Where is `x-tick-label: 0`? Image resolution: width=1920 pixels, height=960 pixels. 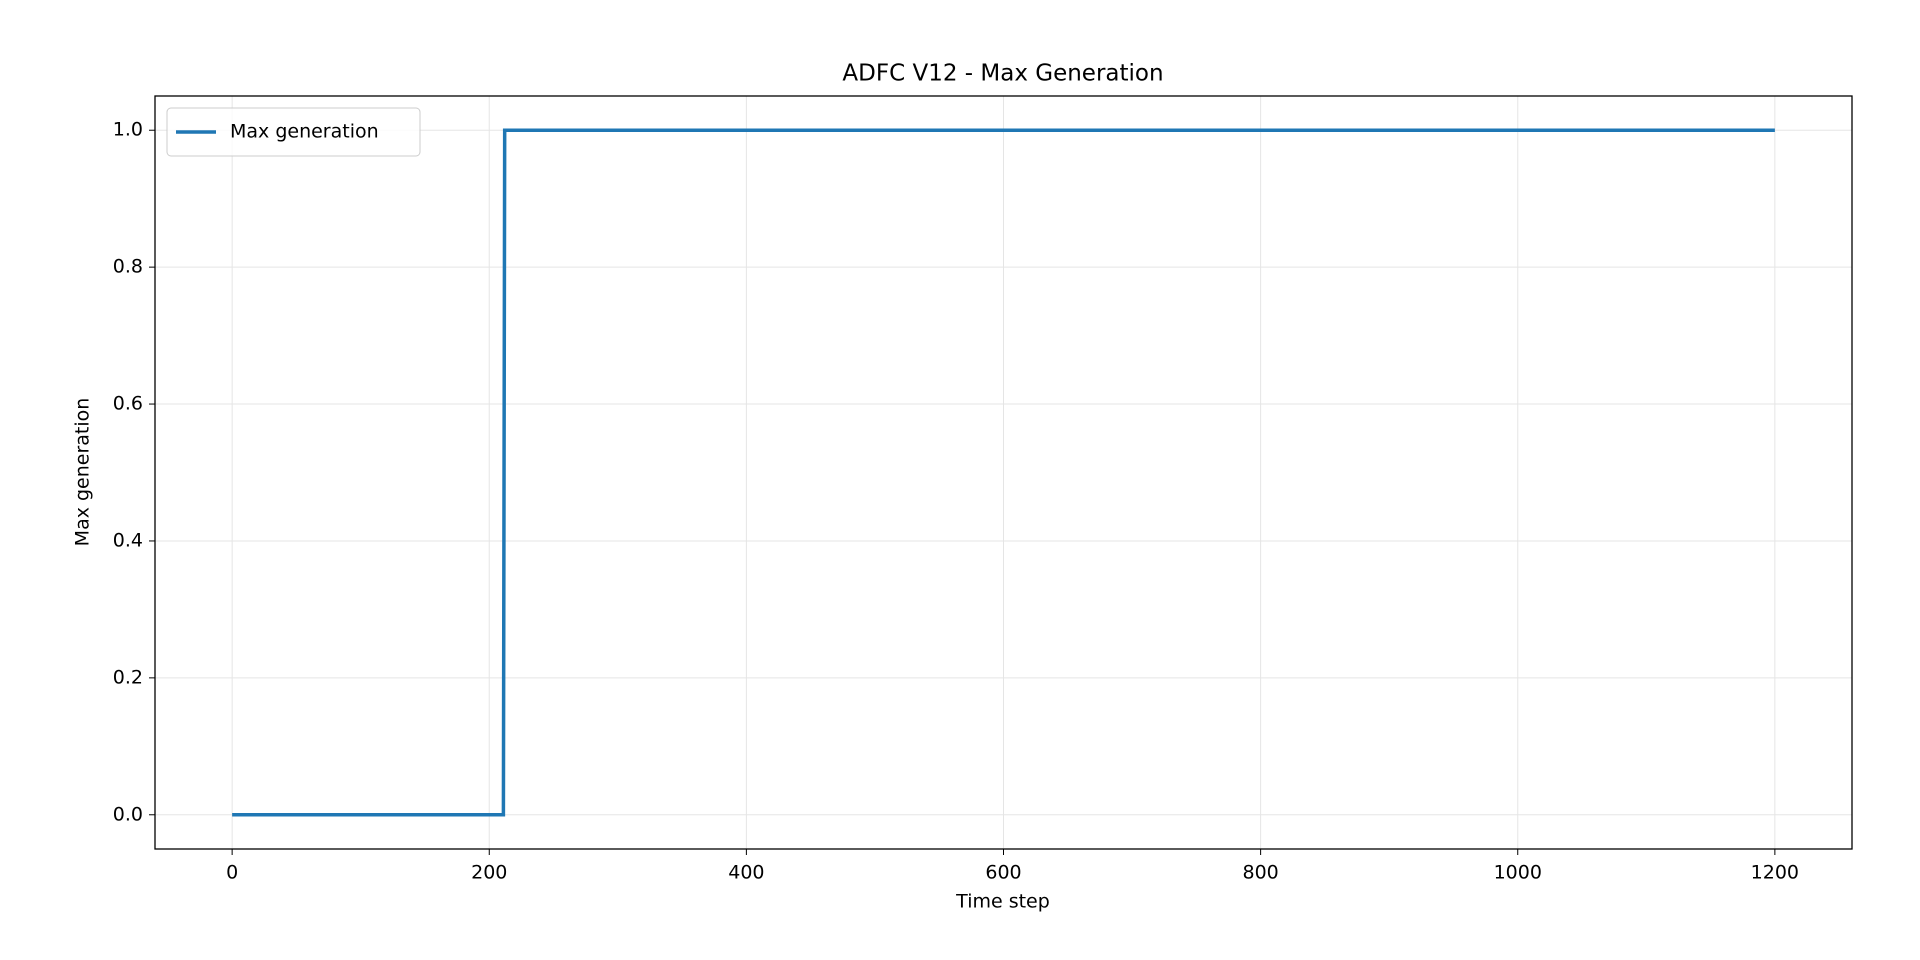 x-tick-label: 0 is located at coordinates (232, 873).